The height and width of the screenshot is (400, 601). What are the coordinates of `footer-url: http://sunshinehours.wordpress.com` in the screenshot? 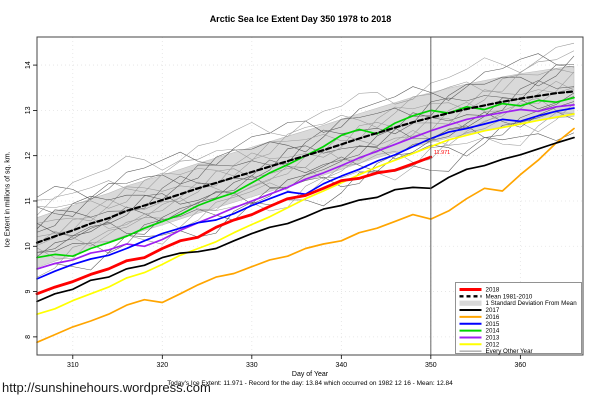 It's located at (106, 387).